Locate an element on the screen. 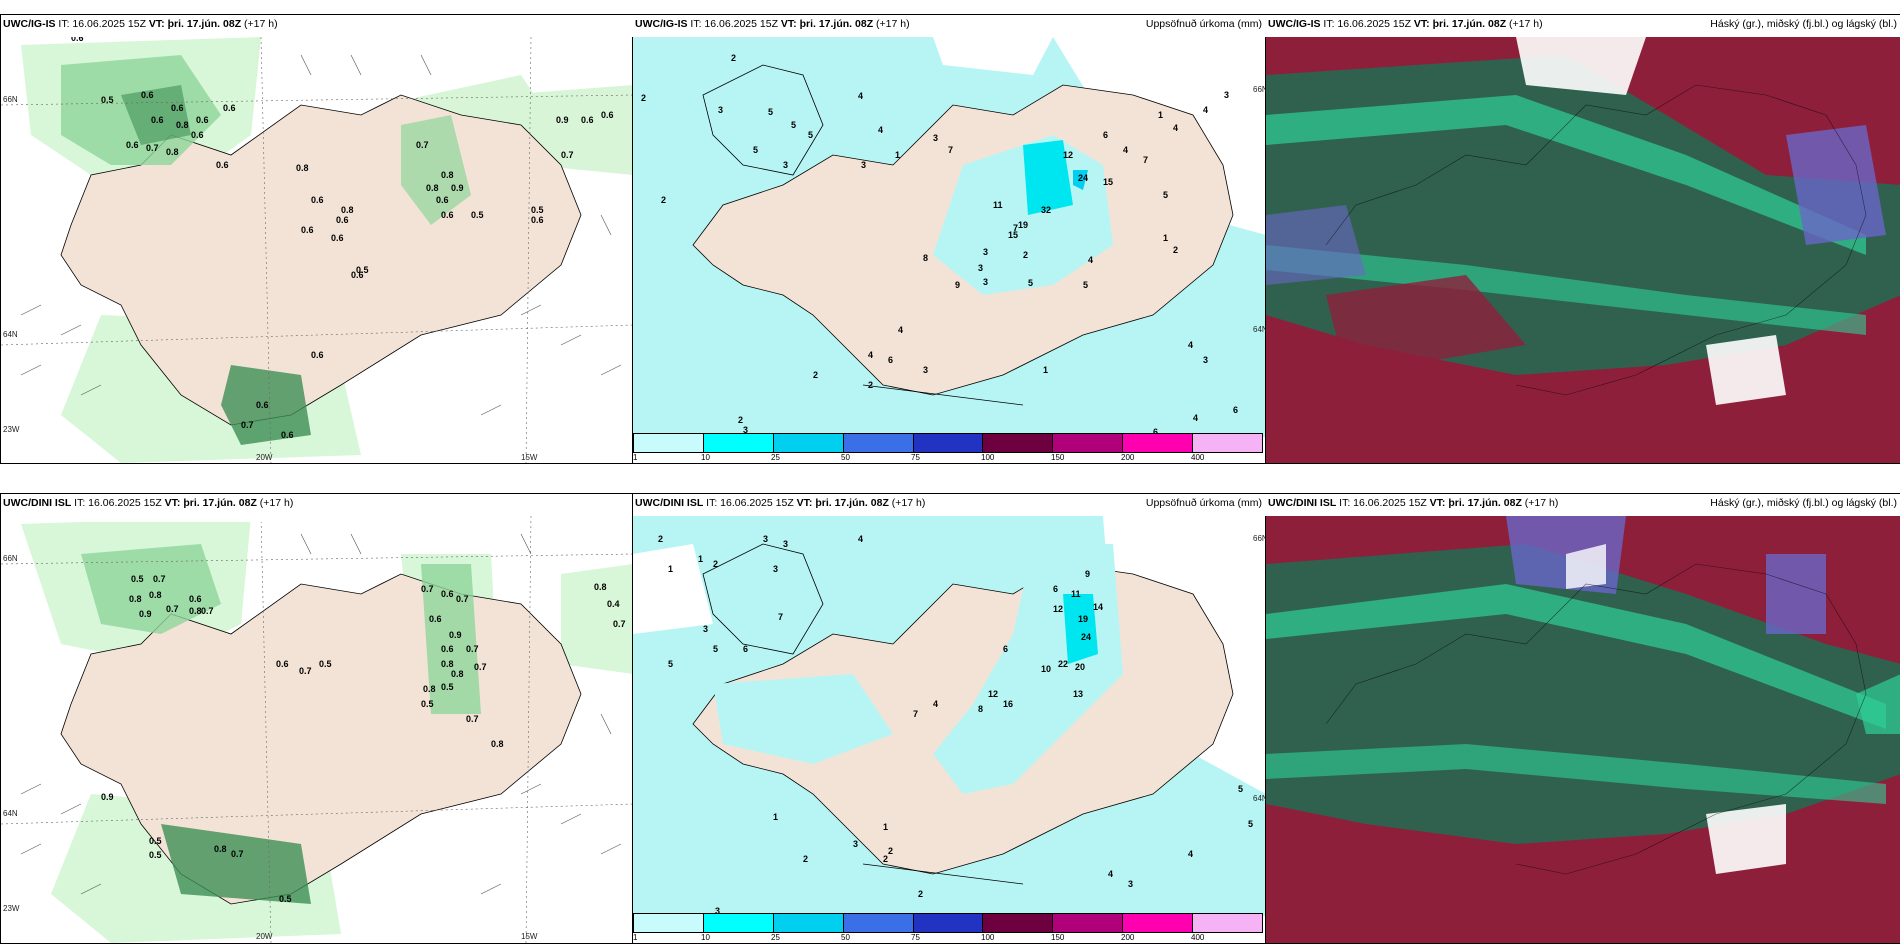  map-title: Uppsöfnuð úrkoma (mm) is located at coordinates (1203, 503).